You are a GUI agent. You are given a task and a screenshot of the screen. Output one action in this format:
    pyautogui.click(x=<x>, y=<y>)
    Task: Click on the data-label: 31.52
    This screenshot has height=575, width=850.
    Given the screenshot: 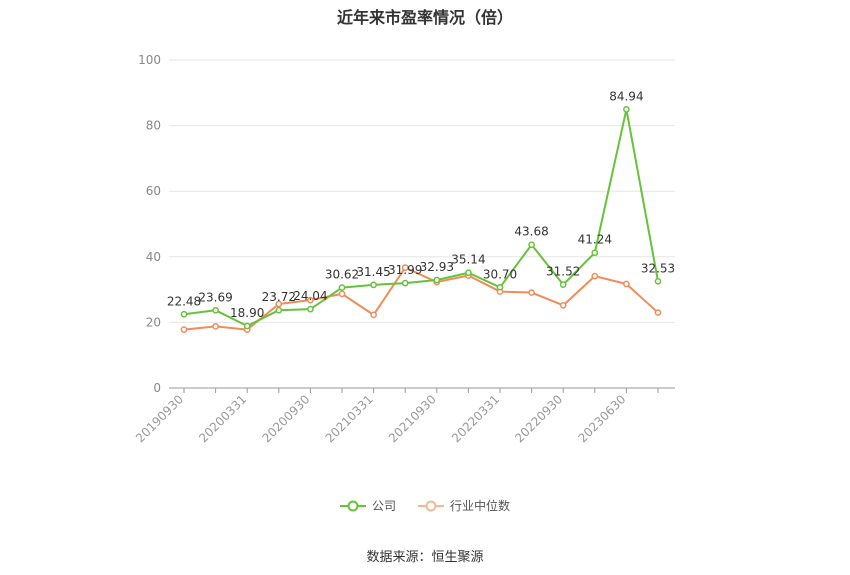 What is the action you would take?
    pyautogui.click(x=563, y=272)
    